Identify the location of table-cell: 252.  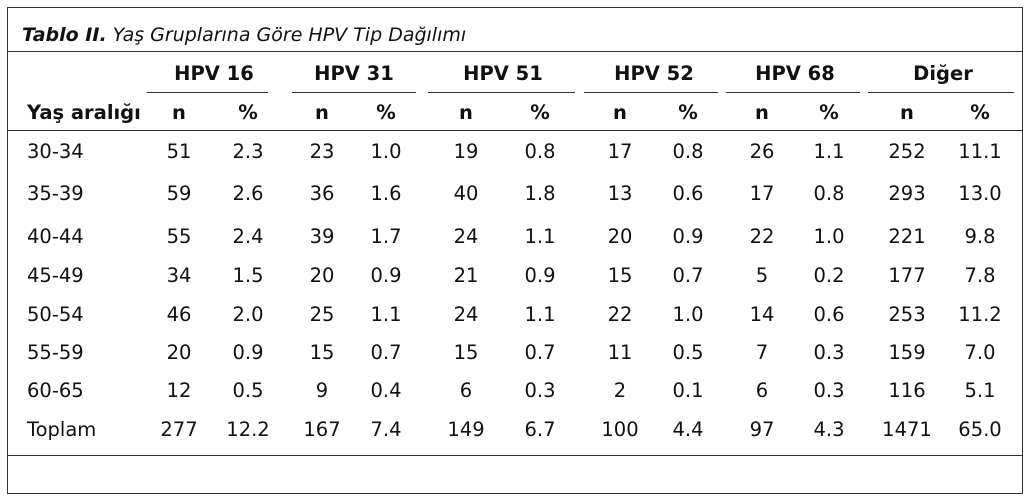
(907, 151).